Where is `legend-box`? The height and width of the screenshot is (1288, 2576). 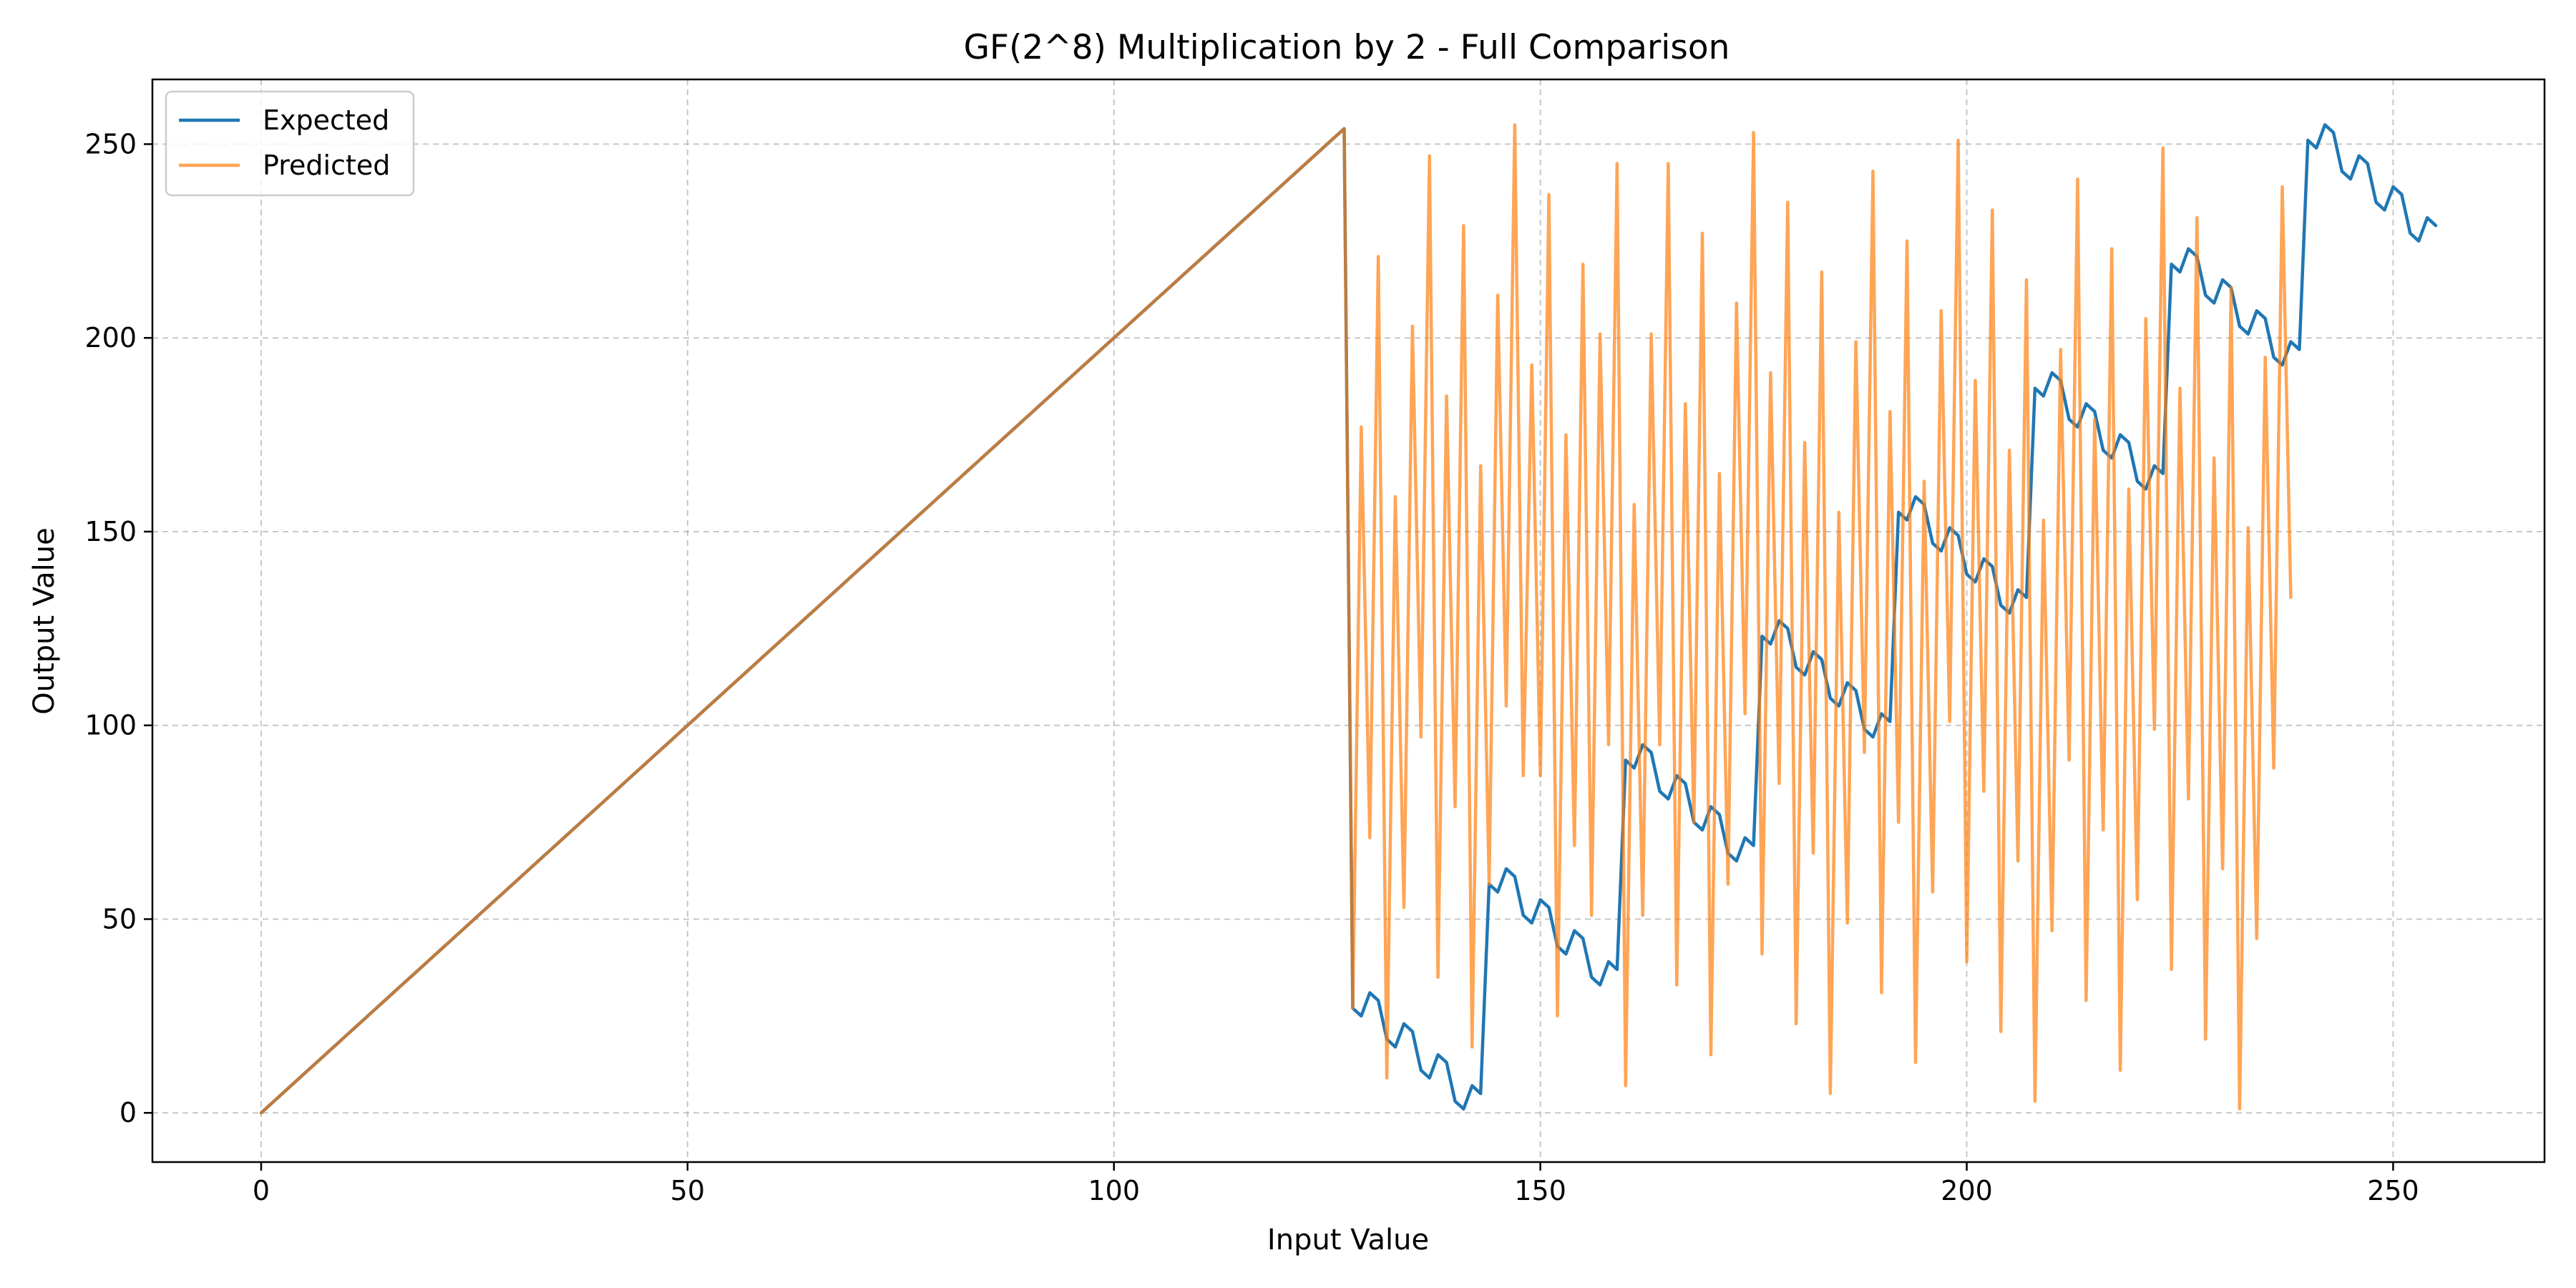 legend-box is located at coordinates (290, 143).